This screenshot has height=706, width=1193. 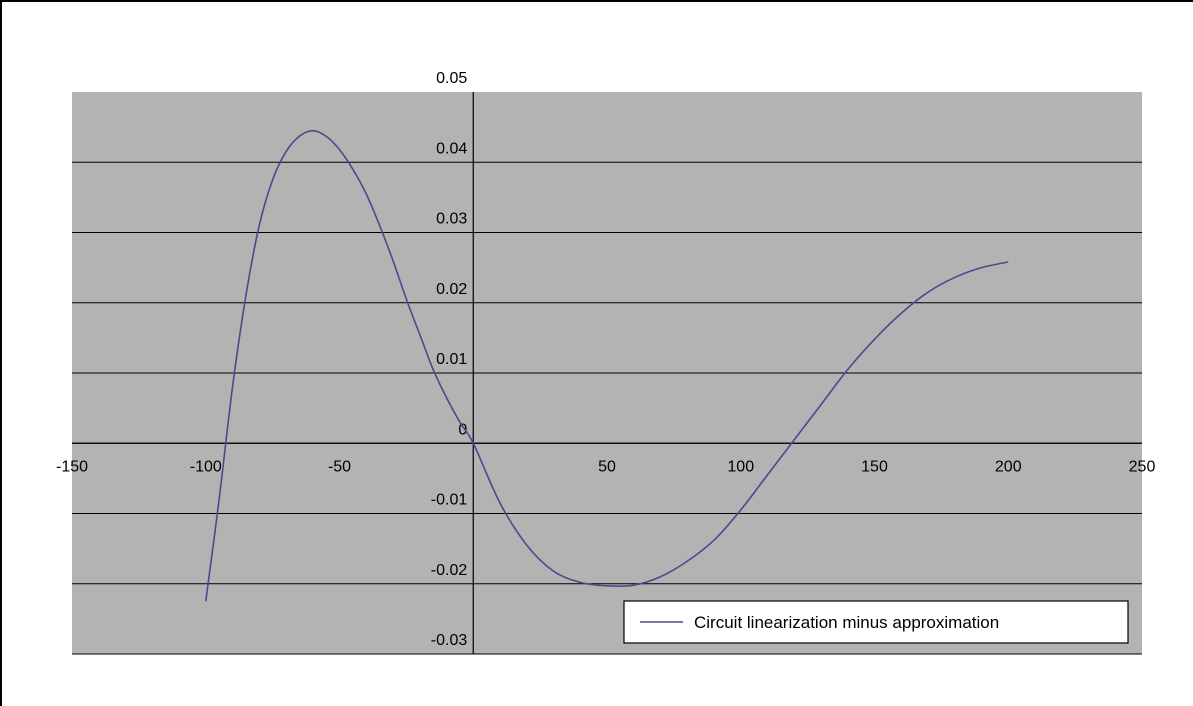 I want to click on x-tick-label: -100, so click(x=206, y=466).